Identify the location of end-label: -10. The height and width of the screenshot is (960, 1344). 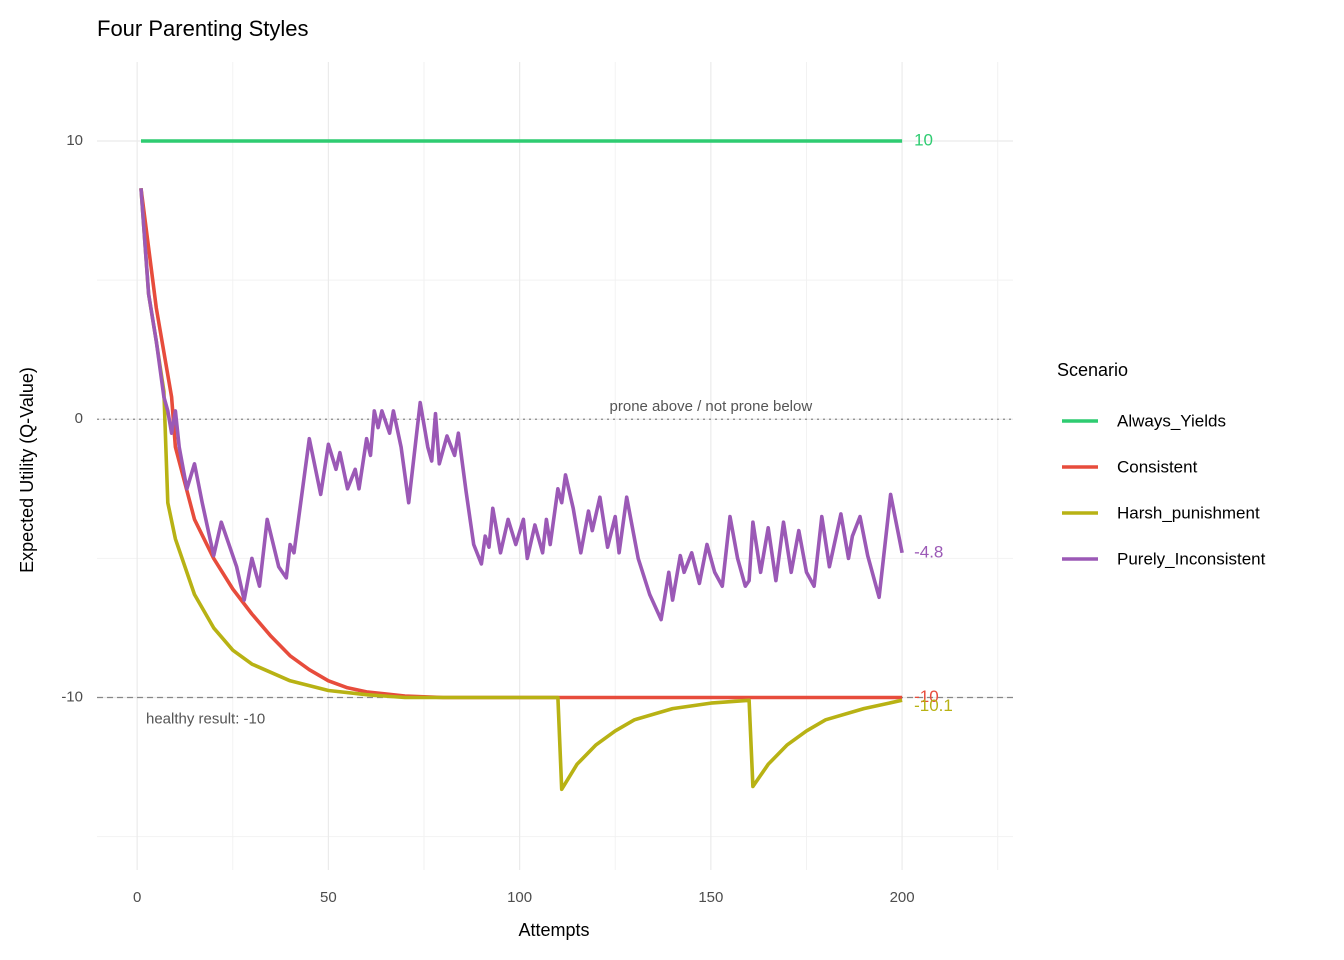
(926, 696).